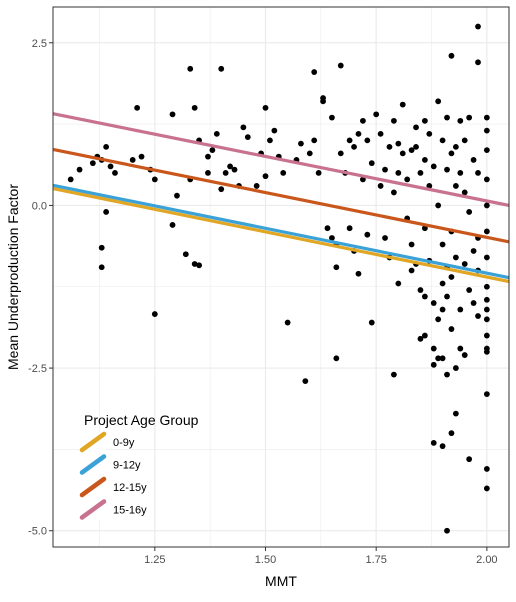  I want to click on y-tick-label: -2.5, so click(37, 369).